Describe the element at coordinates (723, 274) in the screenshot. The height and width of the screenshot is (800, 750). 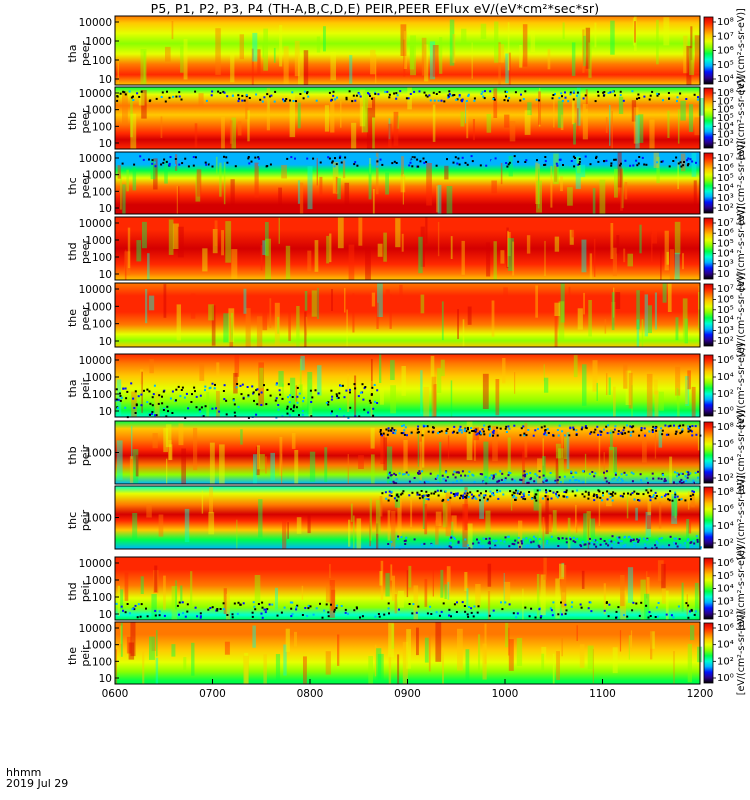
I see `colorbar-tick-label: 10⁲` at that location.